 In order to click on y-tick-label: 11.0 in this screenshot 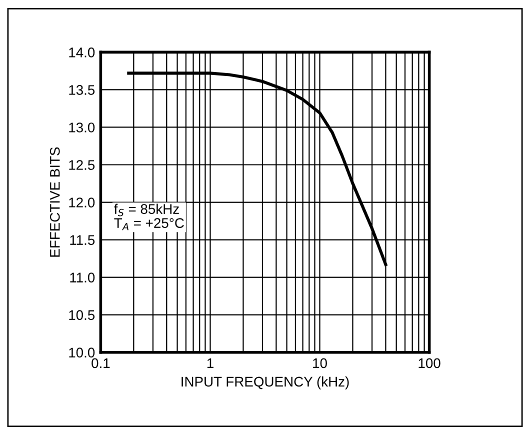, I will do `click(82, 277)`.